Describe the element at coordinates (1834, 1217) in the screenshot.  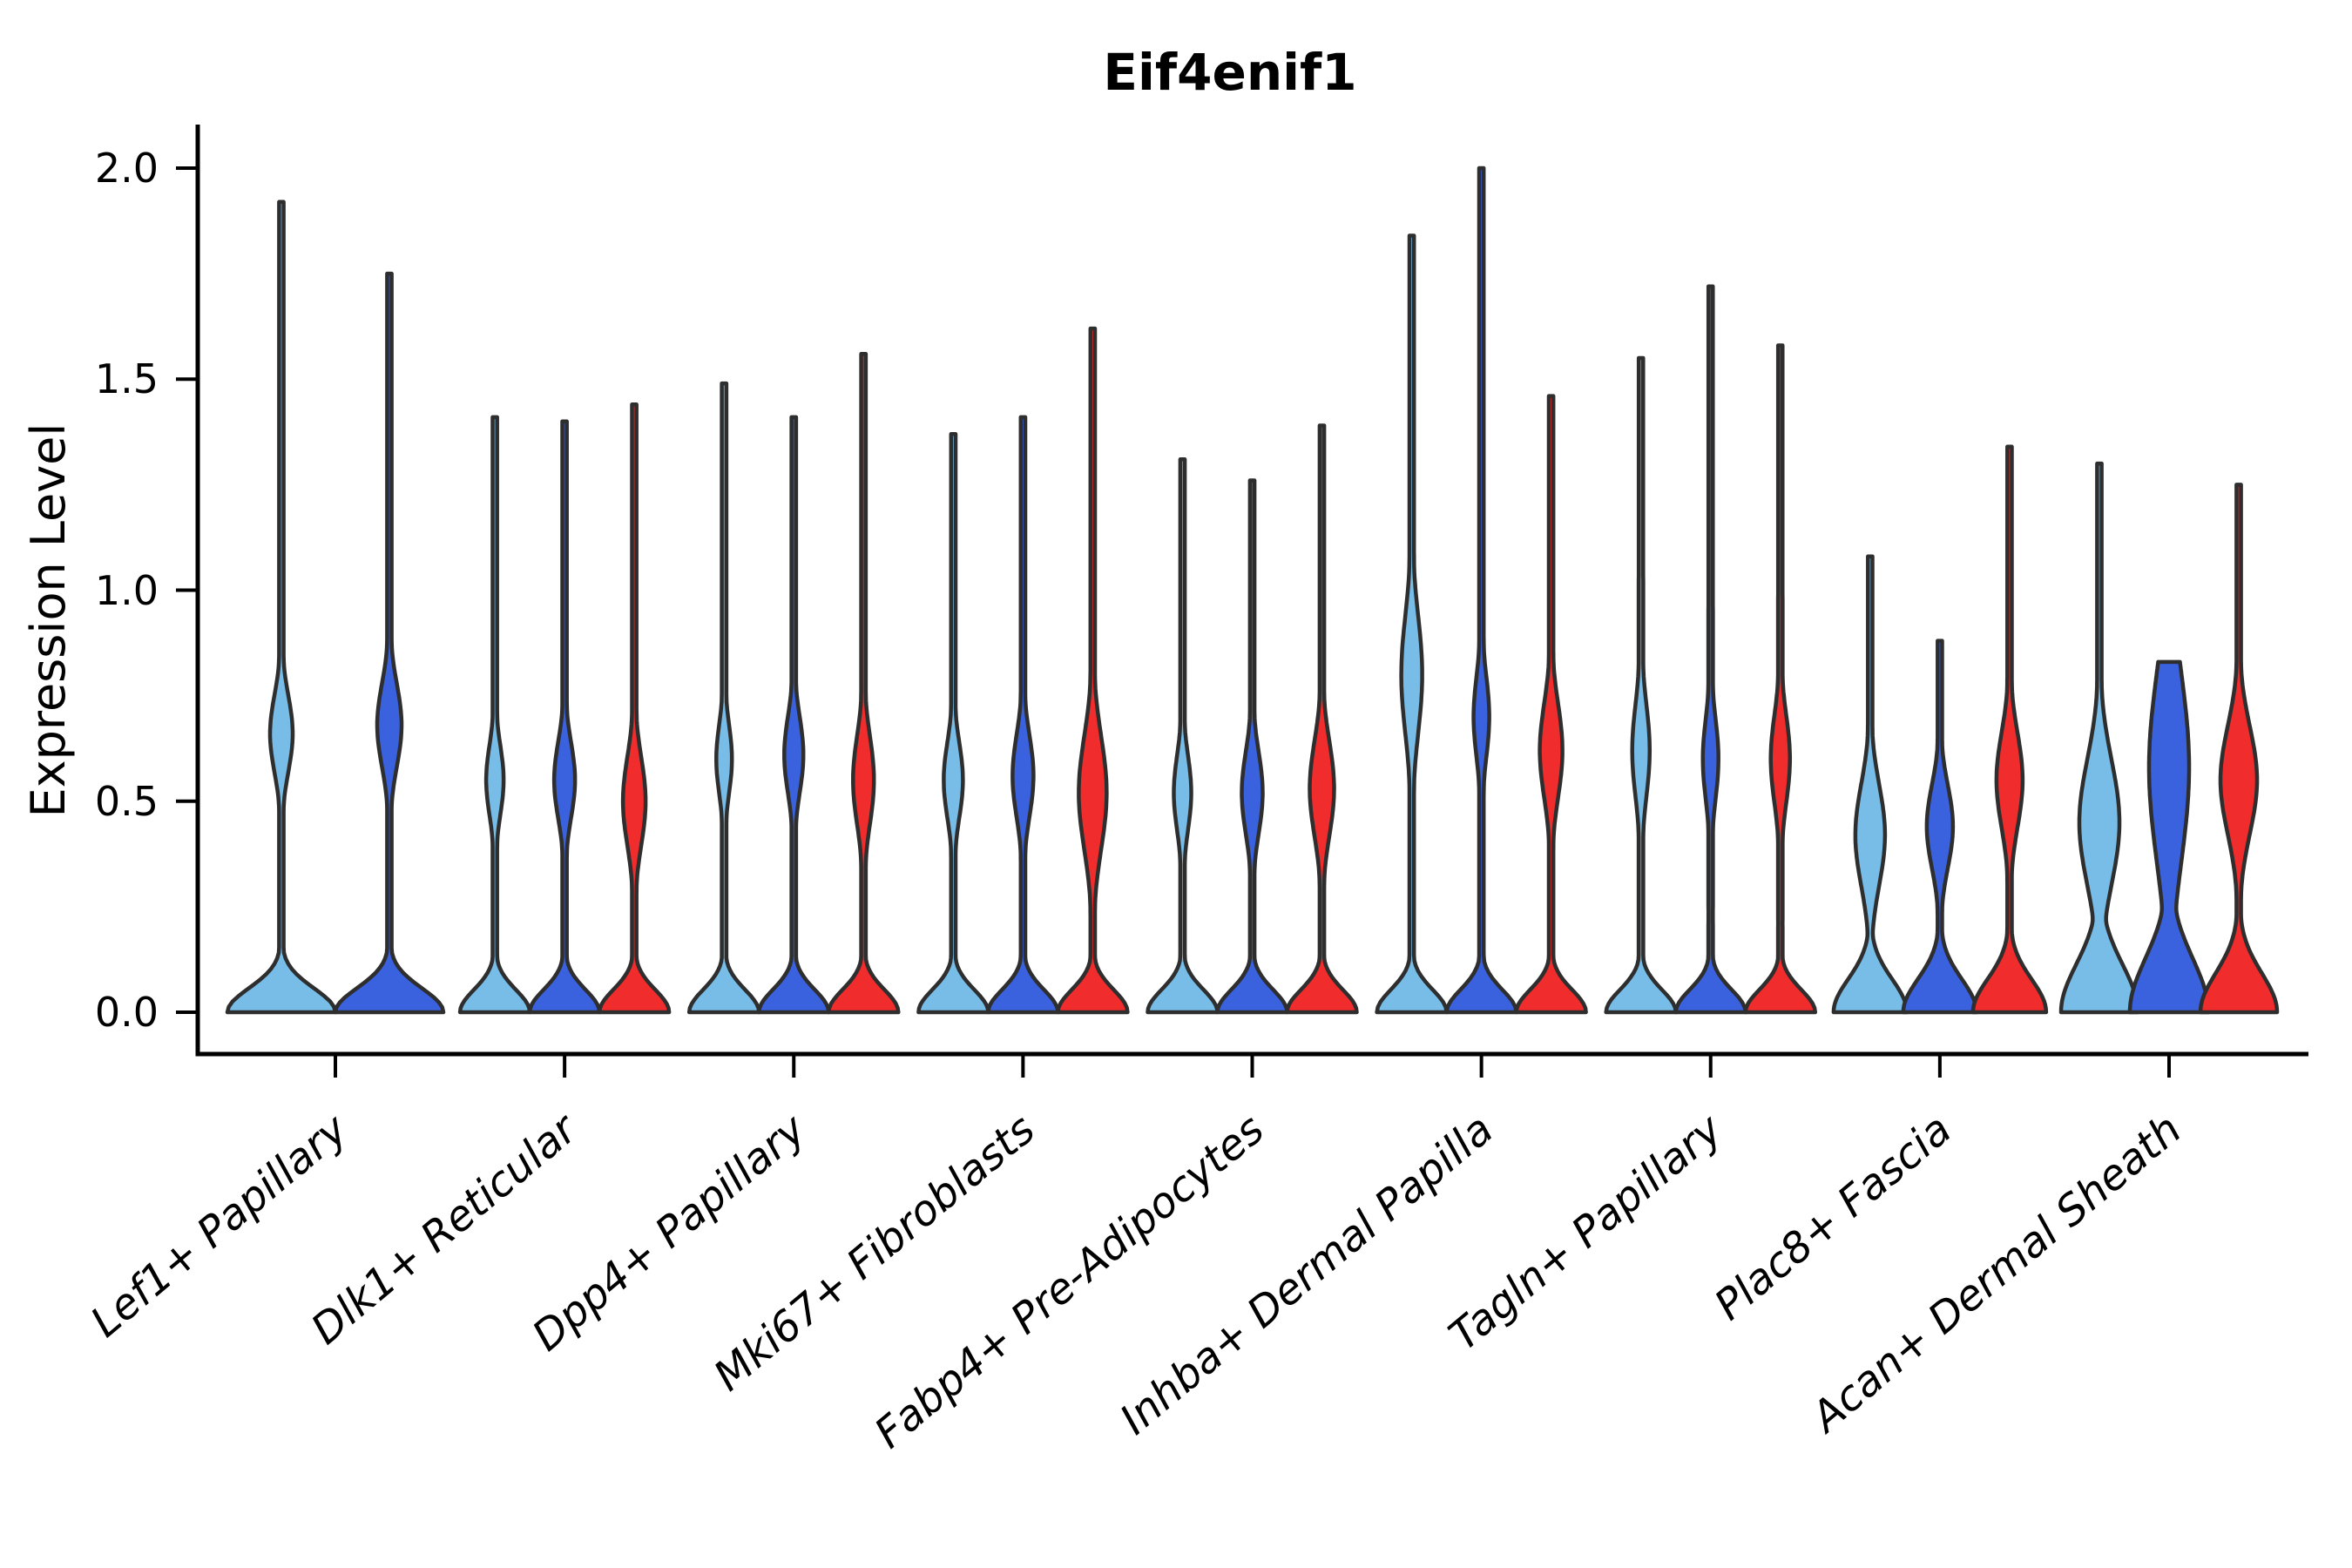
I see `x-tick-label: Plac8+ Fascia` at that location.